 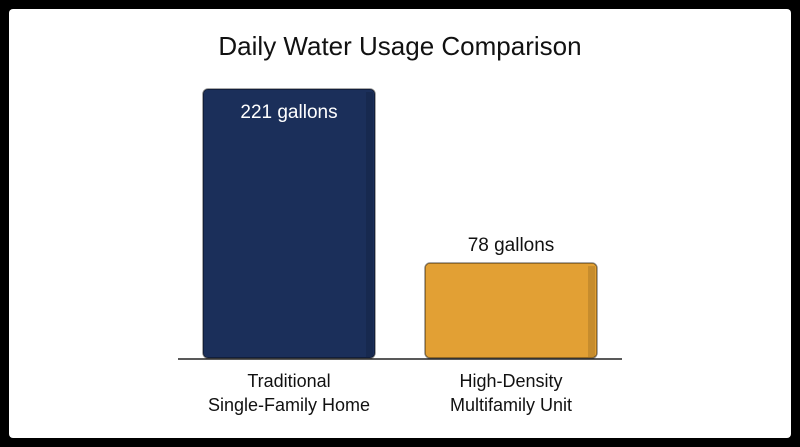 What do you see at coordinates (510, 381) in the screenshot?
I see `category-label: High-Density` at bounding box center [510, 381].